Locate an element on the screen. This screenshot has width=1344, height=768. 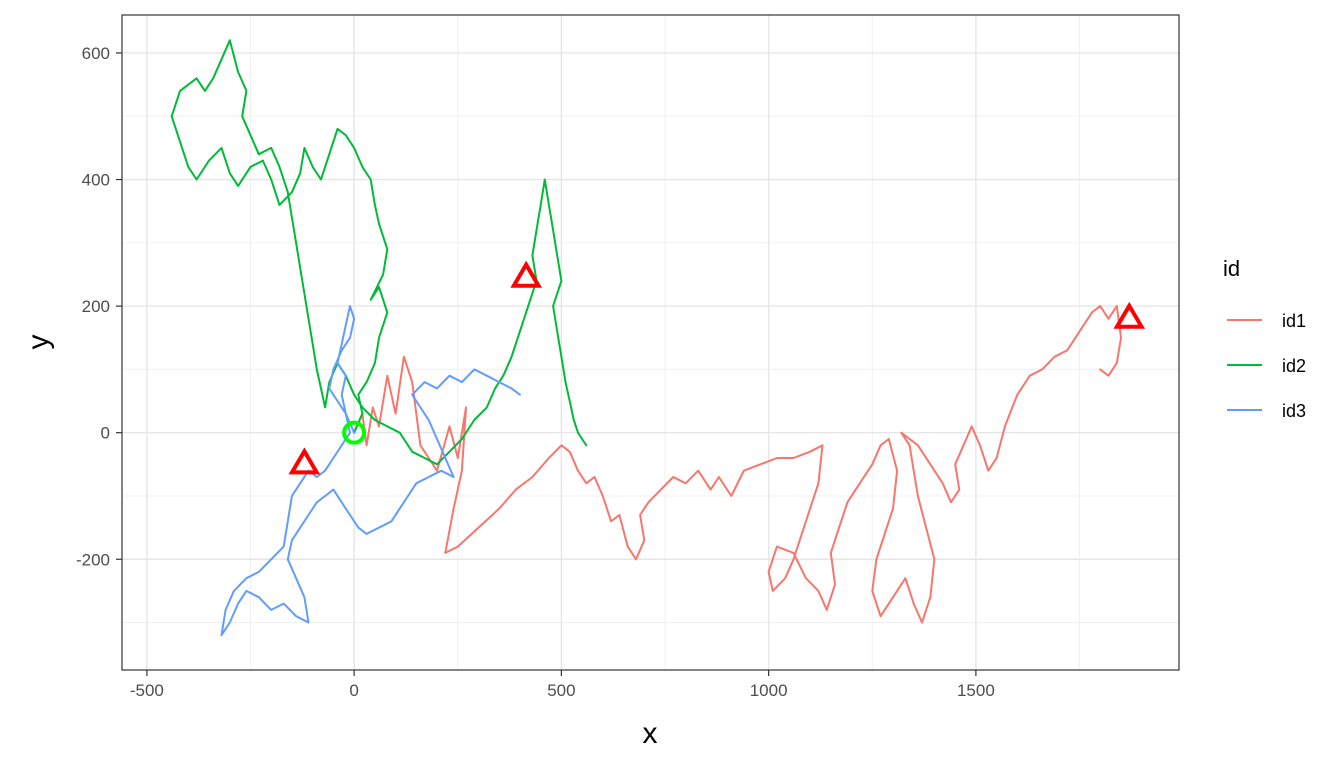
legend-title: id is located at coordinates (1231, 268).